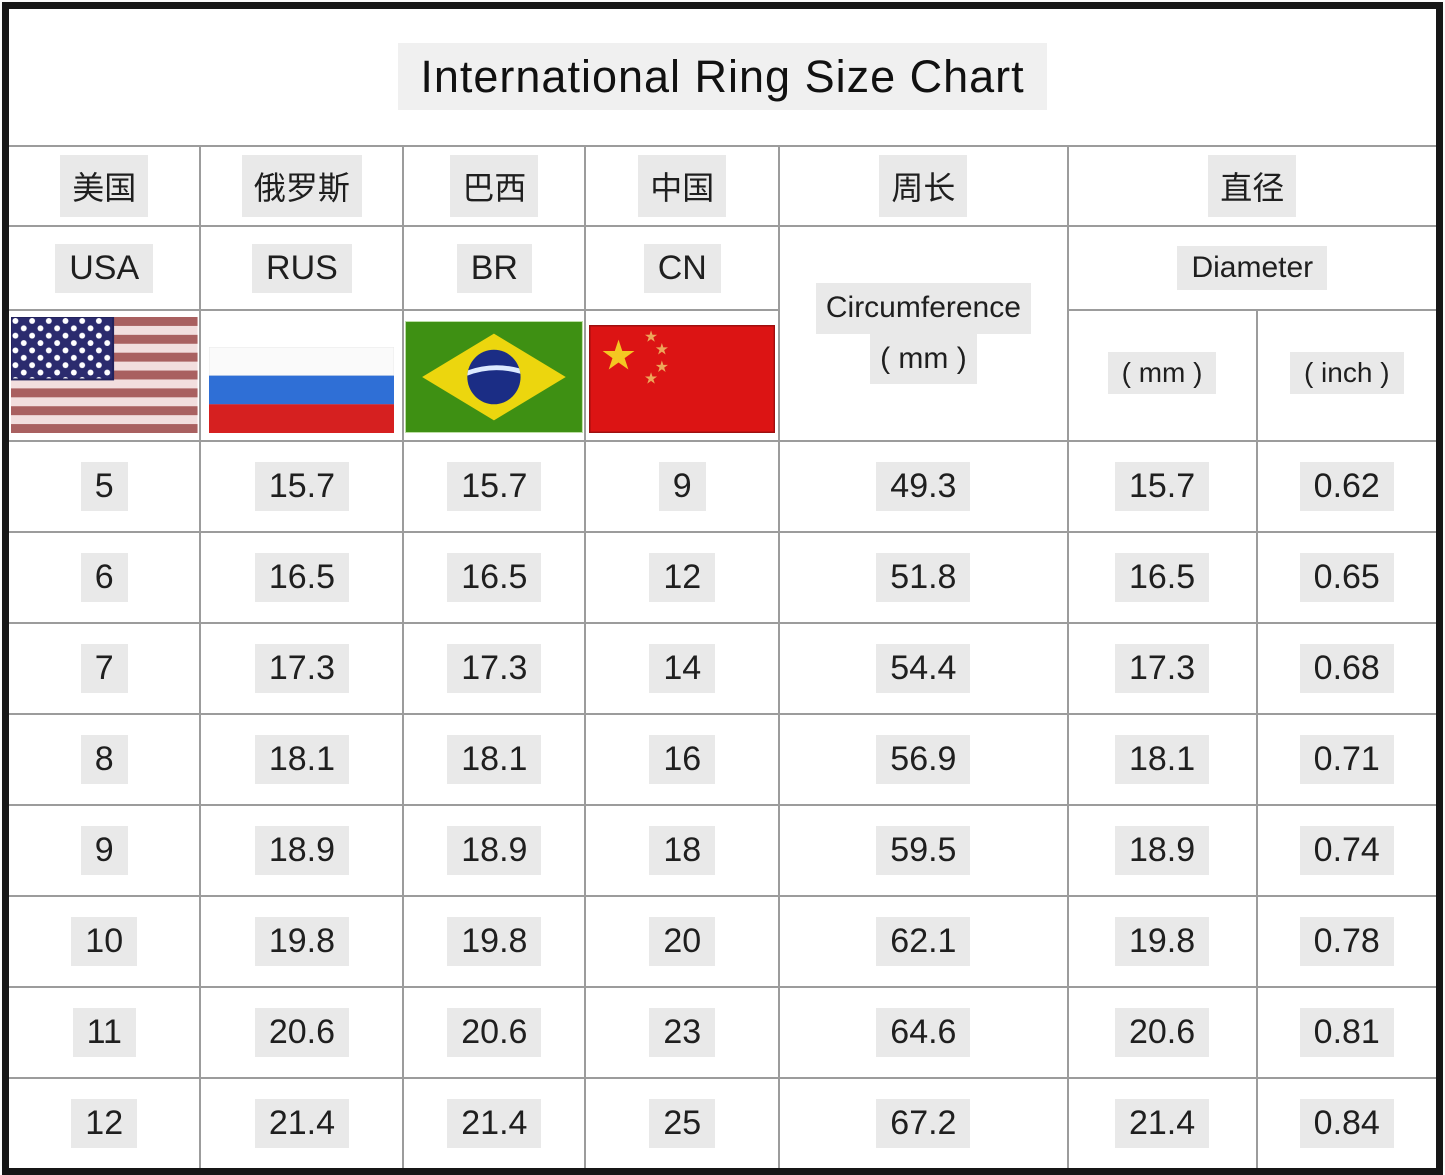  Describe the element at coordinates (682, 379) in the screenshot. I see `china-flag-icon` at that location.